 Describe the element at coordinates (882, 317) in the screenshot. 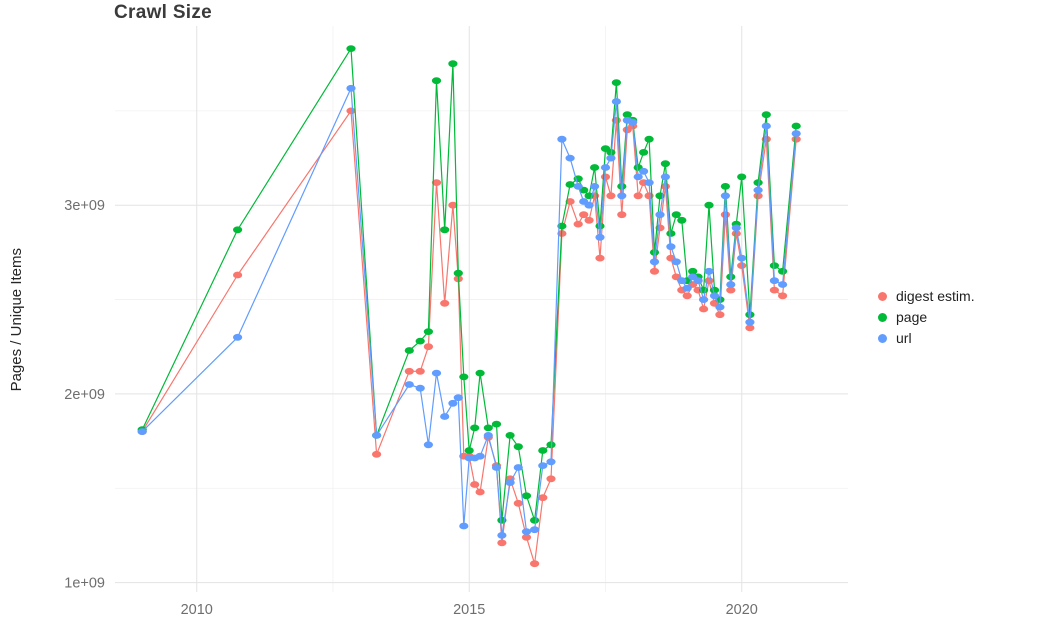

I see `legend-key-page-icon` at that location.